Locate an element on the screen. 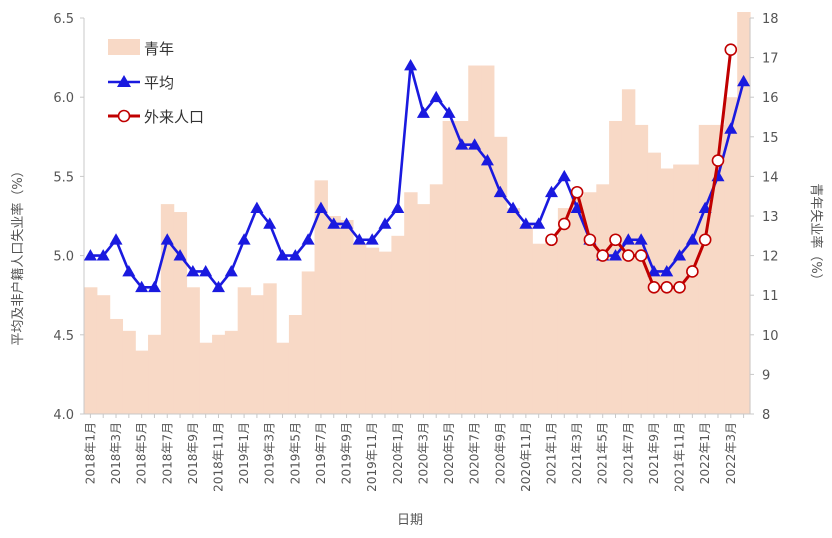  y-left-tick-label: 5.5 is located at coordinates (63, 177).